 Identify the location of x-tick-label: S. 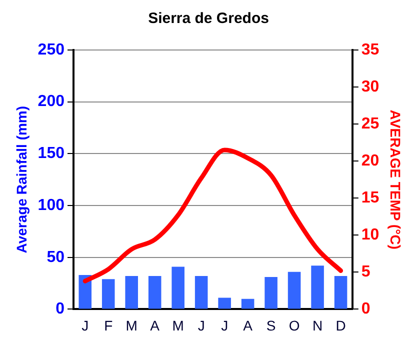
(271, 325).